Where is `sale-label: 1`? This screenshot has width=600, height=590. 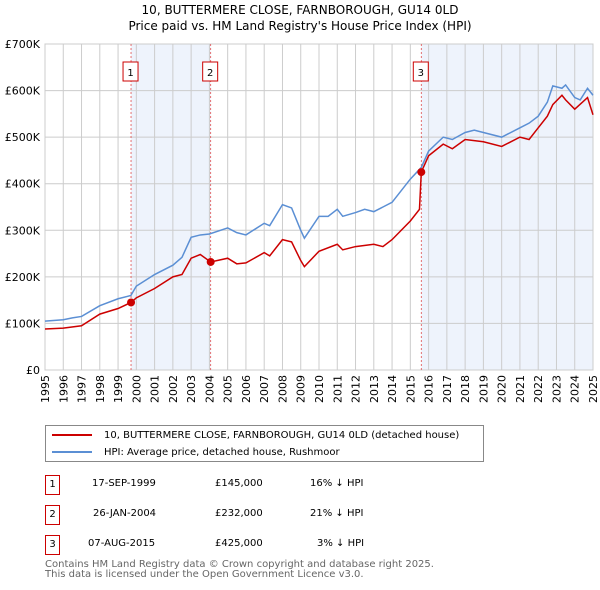 sale-label: 1 is located at coordinates (130, 73).